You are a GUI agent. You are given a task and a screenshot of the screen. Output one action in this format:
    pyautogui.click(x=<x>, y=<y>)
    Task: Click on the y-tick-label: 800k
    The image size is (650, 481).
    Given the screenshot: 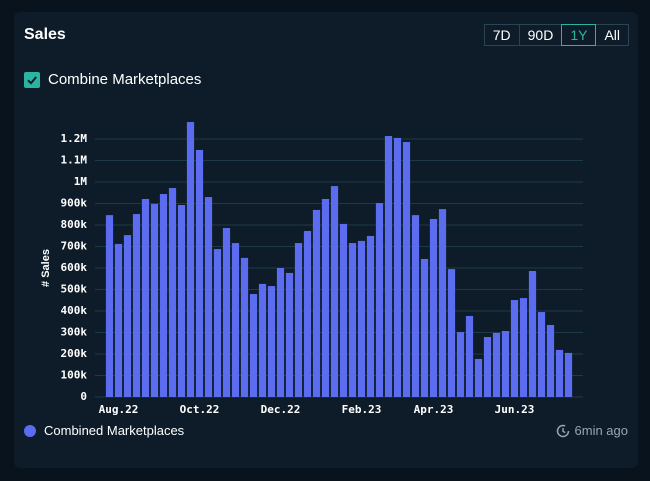 What is the action you would take?
    pyautogui.click(x=74, y=224)
    